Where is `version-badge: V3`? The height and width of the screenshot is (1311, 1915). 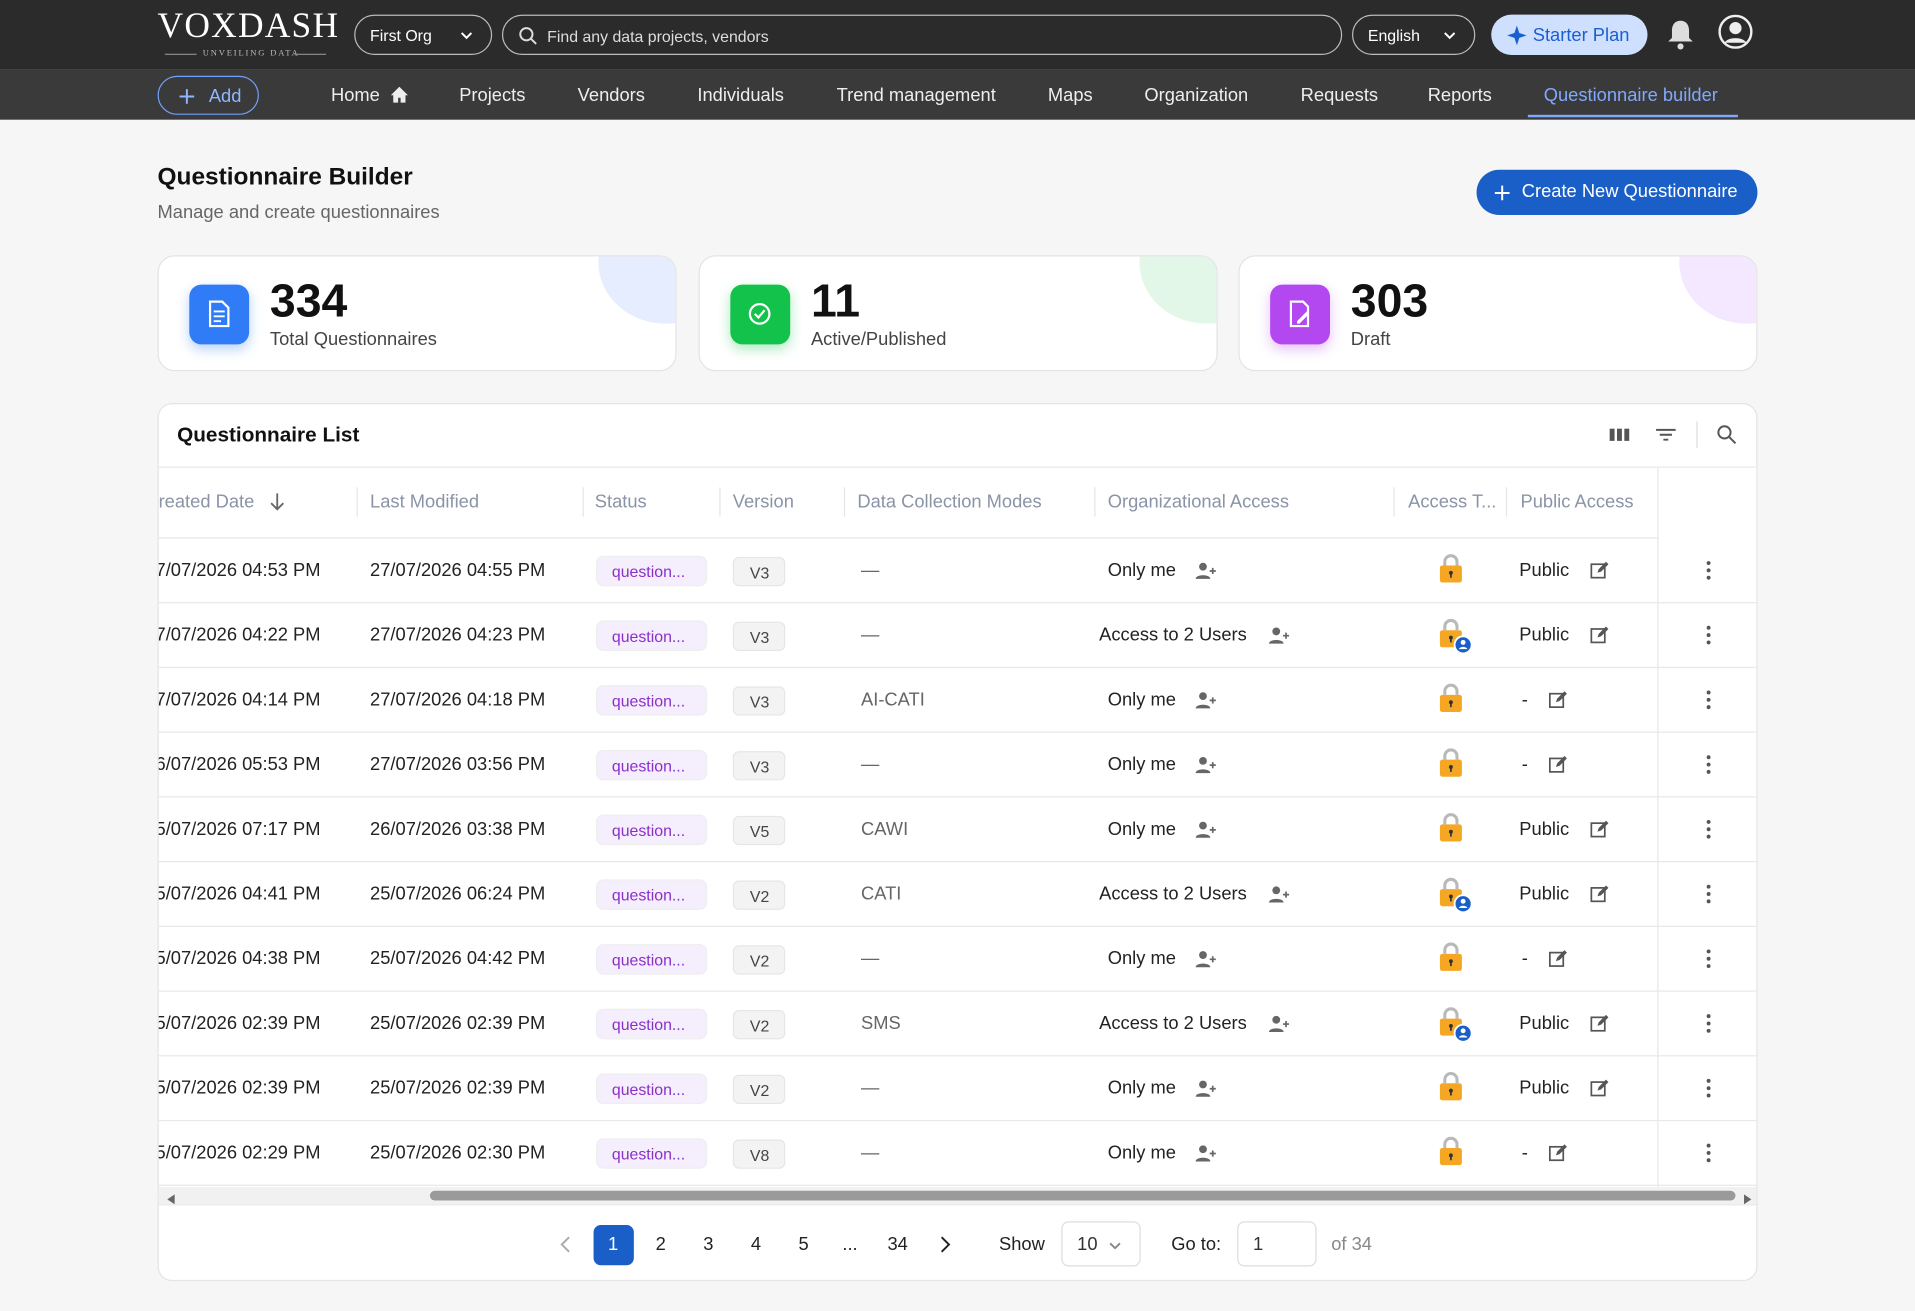 version-badge: V3 is located at coordinates (759, 766).